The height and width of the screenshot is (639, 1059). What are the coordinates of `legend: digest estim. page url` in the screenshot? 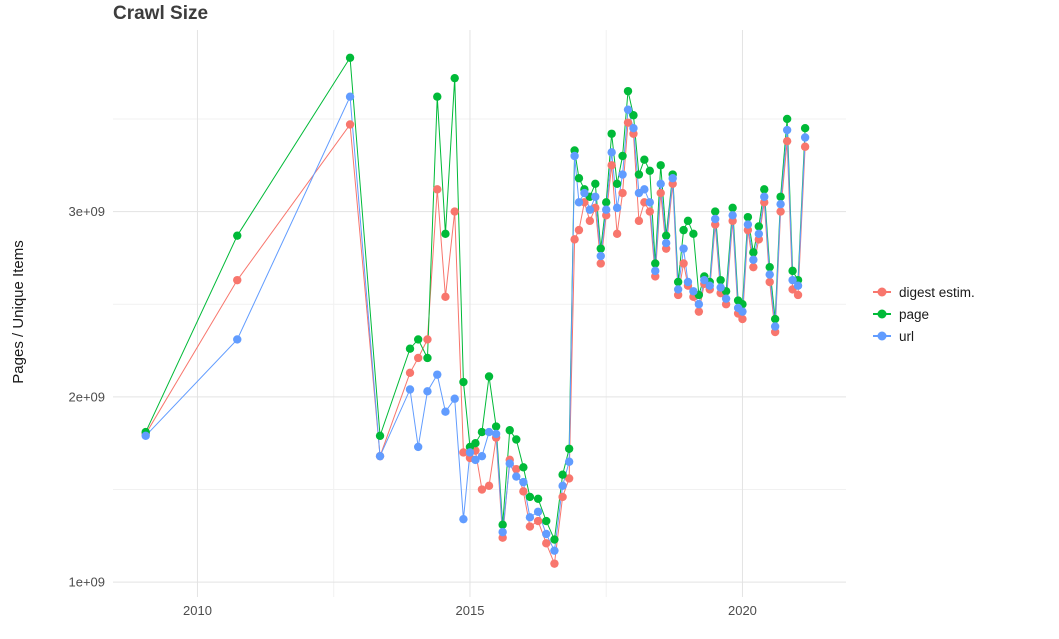 It's located at (923, 314).